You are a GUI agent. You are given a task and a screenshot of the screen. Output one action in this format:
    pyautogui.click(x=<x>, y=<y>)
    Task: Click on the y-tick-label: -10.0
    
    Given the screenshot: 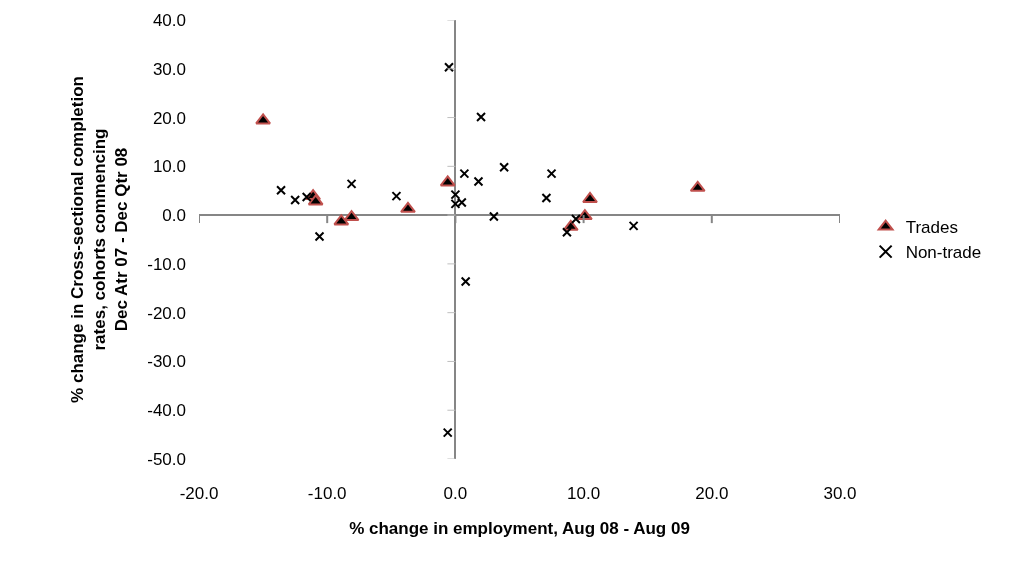 What is the action you would take?
    pyautogui.click(x=166, y=264)
    